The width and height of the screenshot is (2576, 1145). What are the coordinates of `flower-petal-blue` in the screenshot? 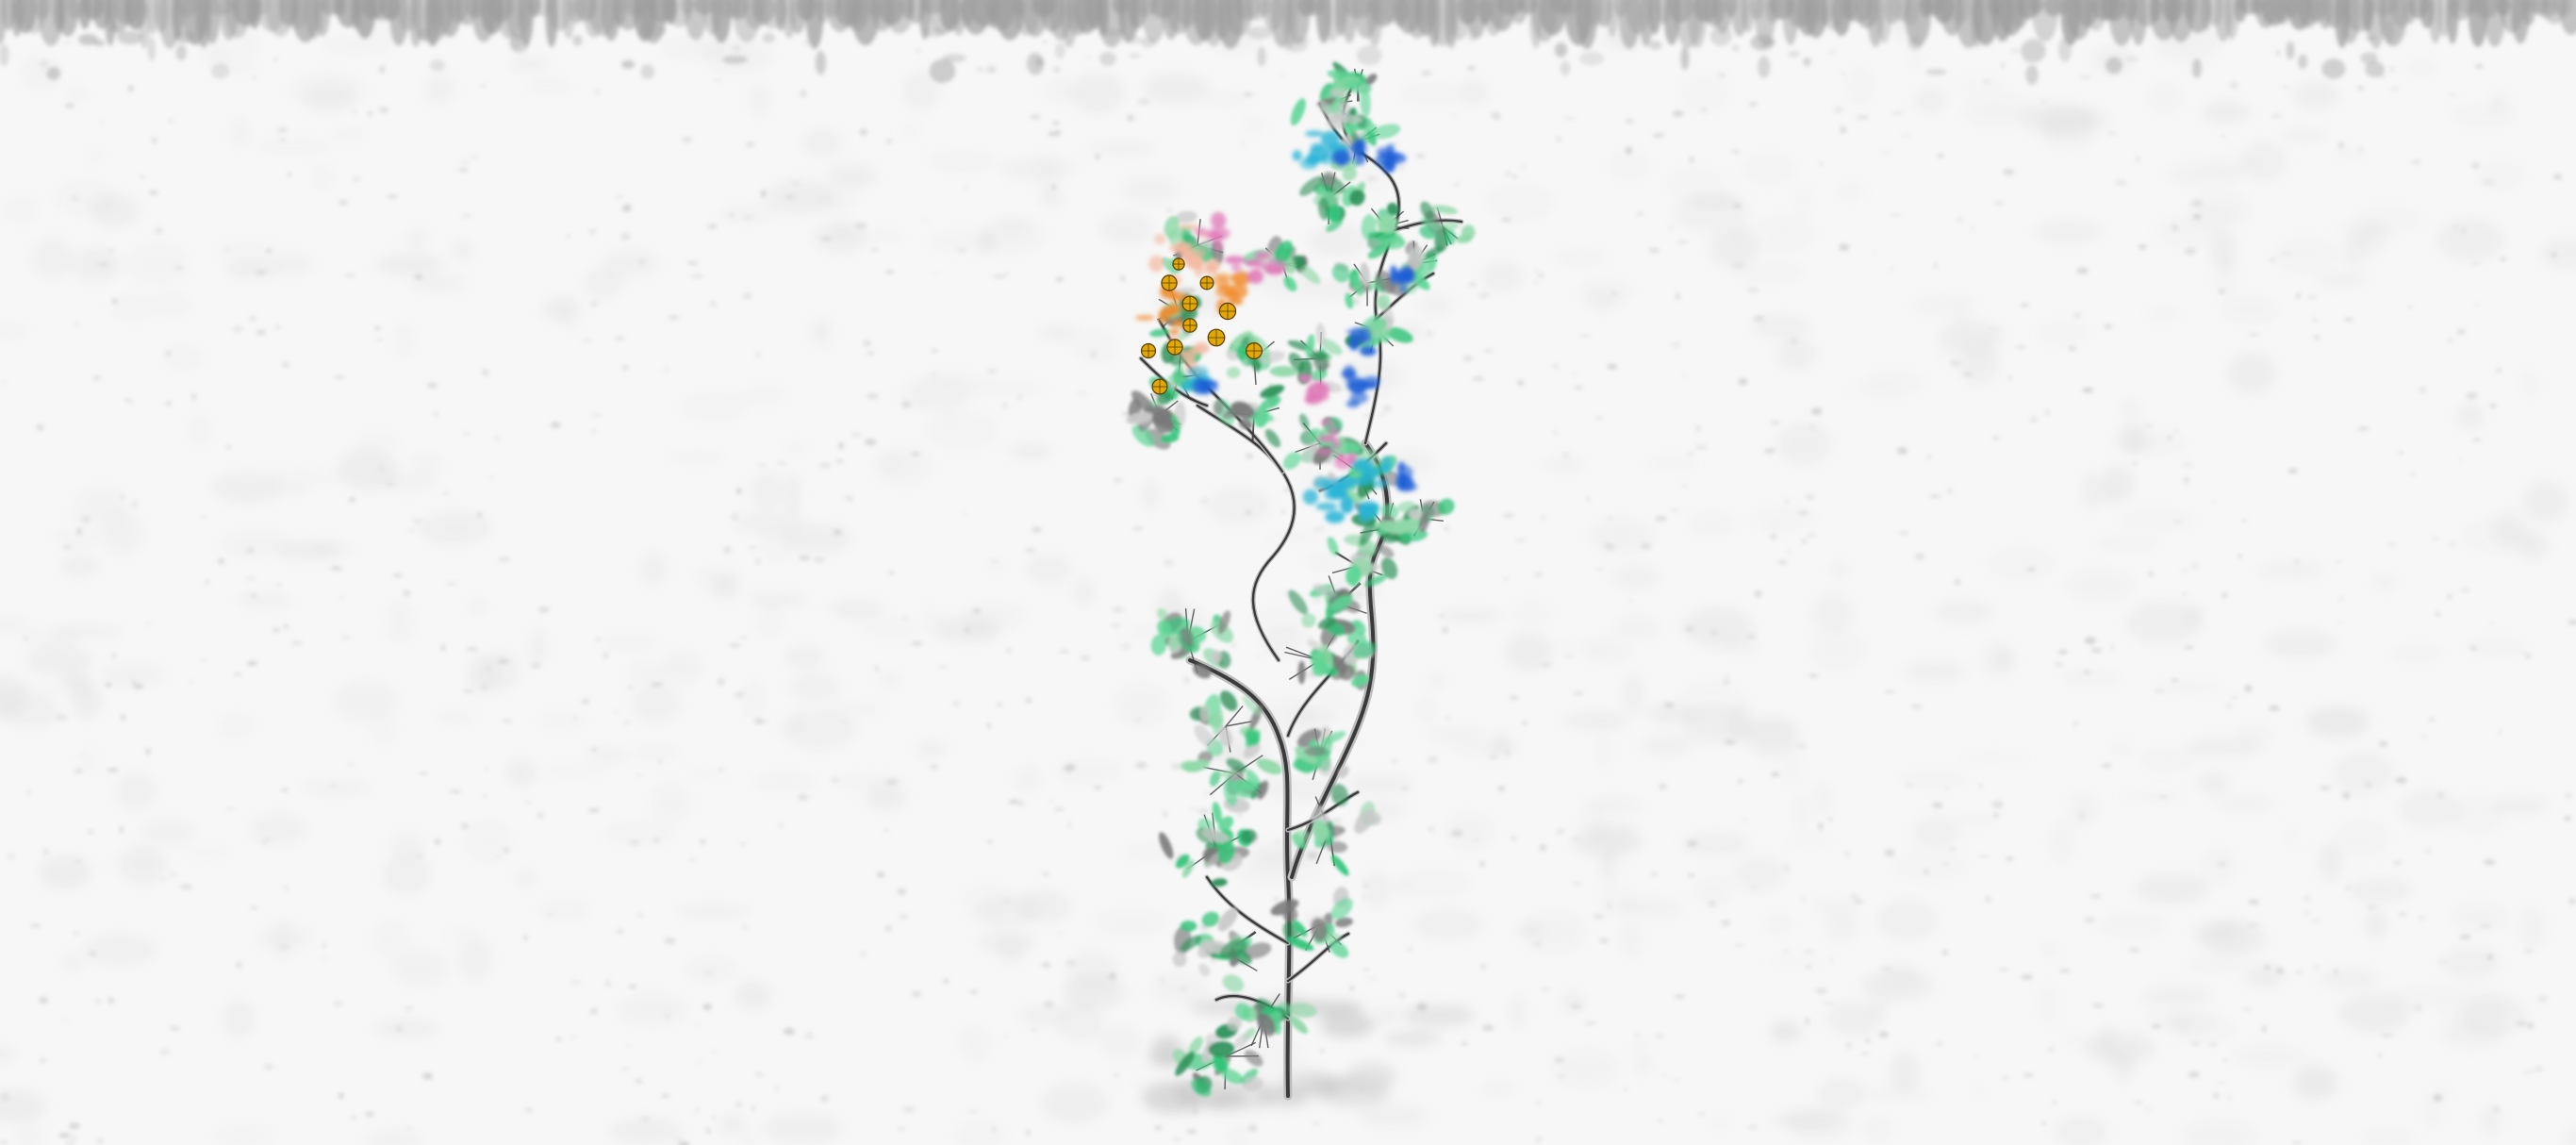 It's located at (1370, 386).